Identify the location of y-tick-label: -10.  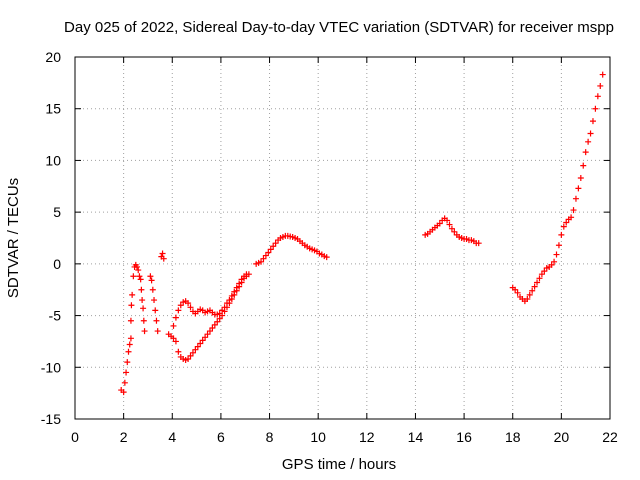
(51, 367).